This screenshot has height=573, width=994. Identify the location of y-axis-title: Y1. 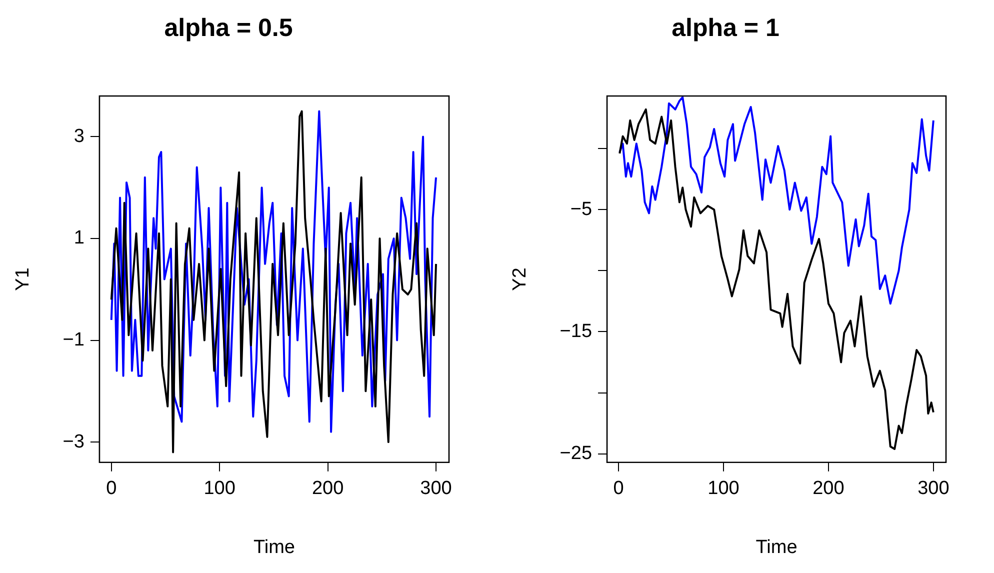
(23, 279).